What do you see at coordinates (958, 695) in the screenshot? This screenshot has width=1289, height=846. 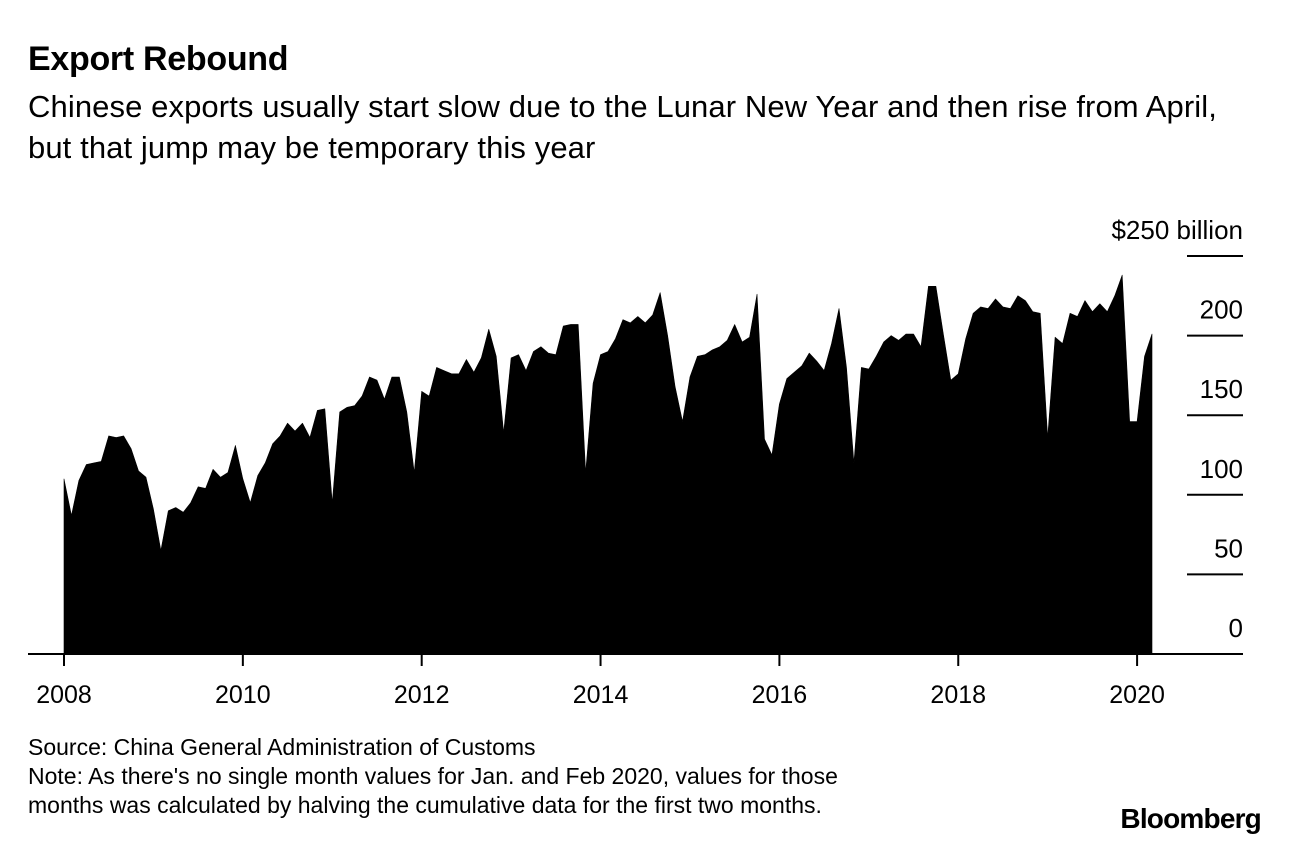 I see `x-tick-label: 2018` at bounding box center [958, 695].